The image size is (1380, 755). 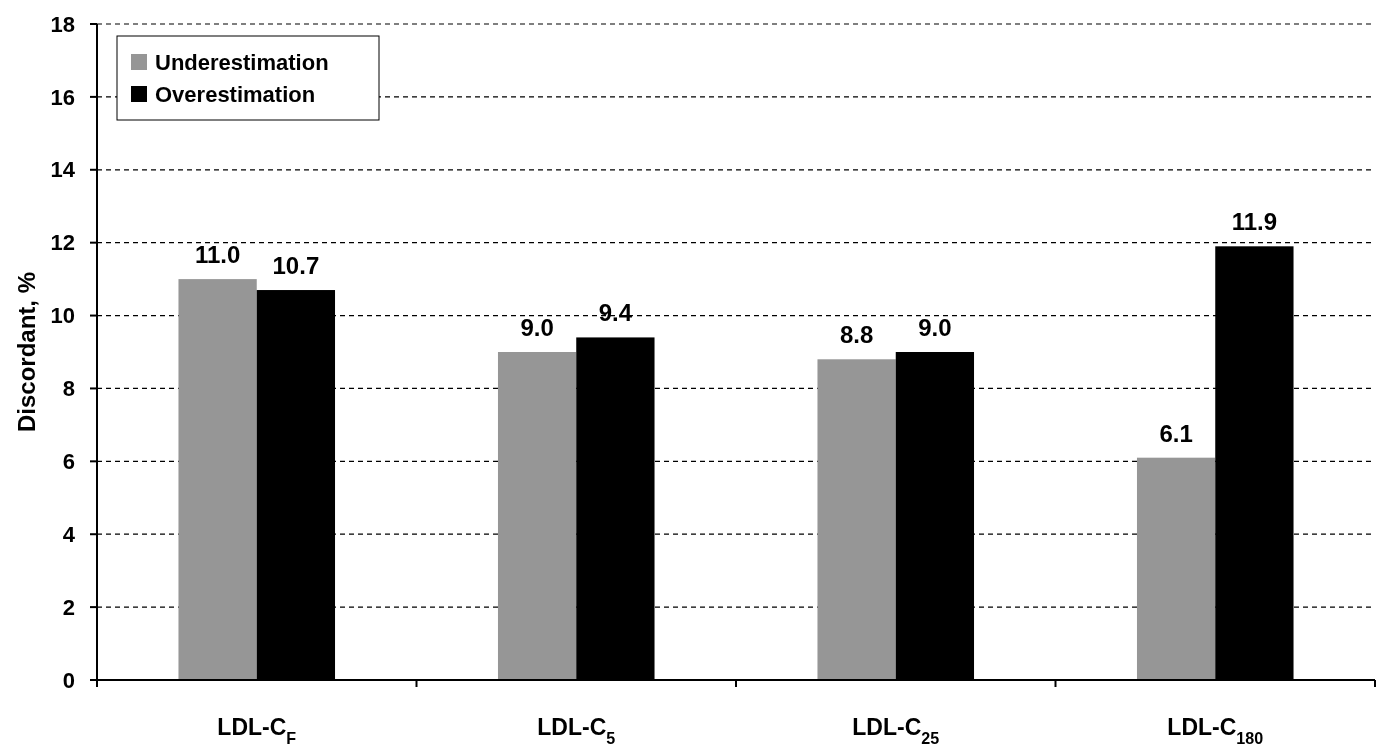 I want to click on y-tick-label: 0, so click(x=68, y=680).